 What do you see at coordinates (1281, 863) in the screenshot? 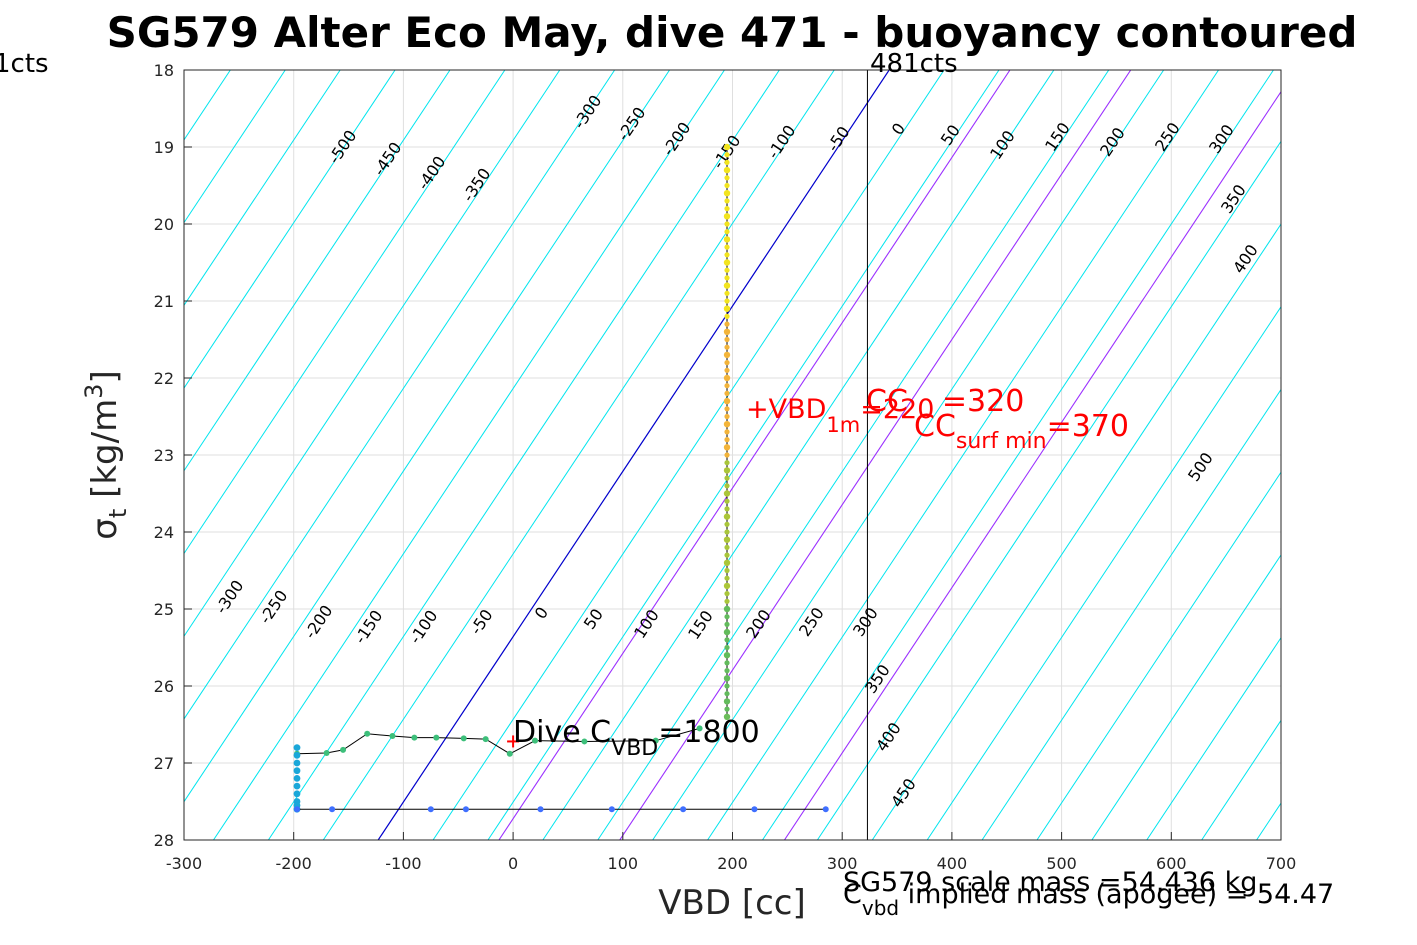
I see `x-tick-label: 700` at bounding box center [1281, 863].